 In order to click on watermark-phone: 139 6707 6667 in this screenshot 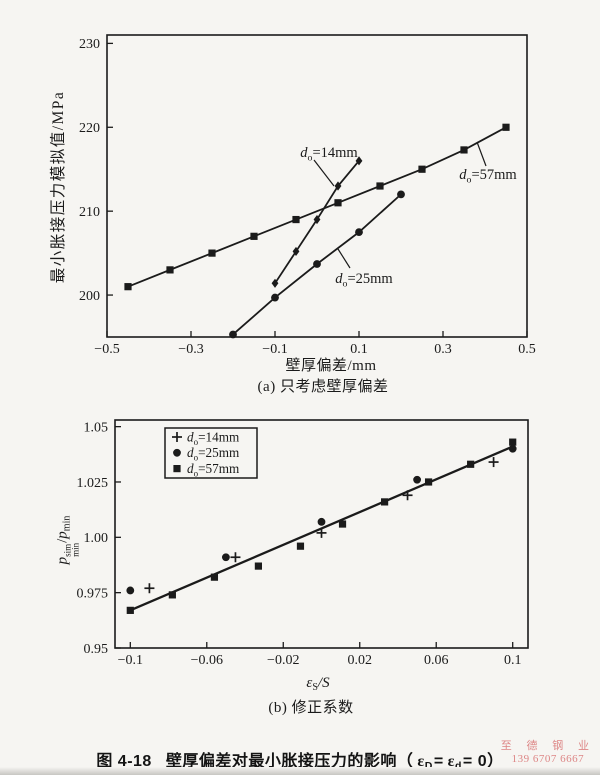, I will do `click(548, 759)`.